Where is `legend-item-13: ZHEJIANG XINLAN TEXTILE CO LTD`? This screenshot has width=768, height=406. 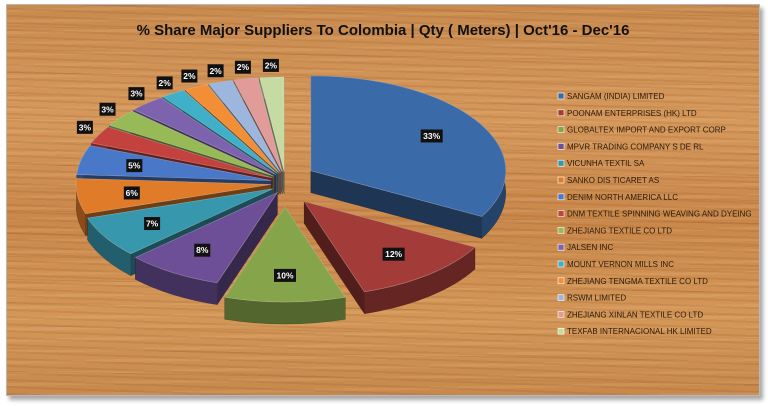
legend-item-13: ZHEJIANG XINLAN TEXTILE CO LTD is located at coordinates (630, 314).